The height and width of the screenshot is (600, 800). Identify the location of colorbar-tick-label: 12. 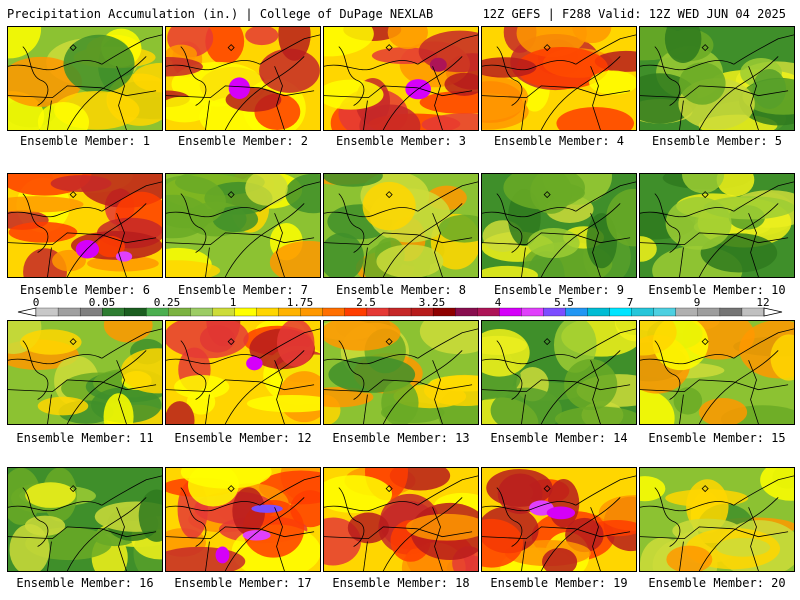
(763, 302).